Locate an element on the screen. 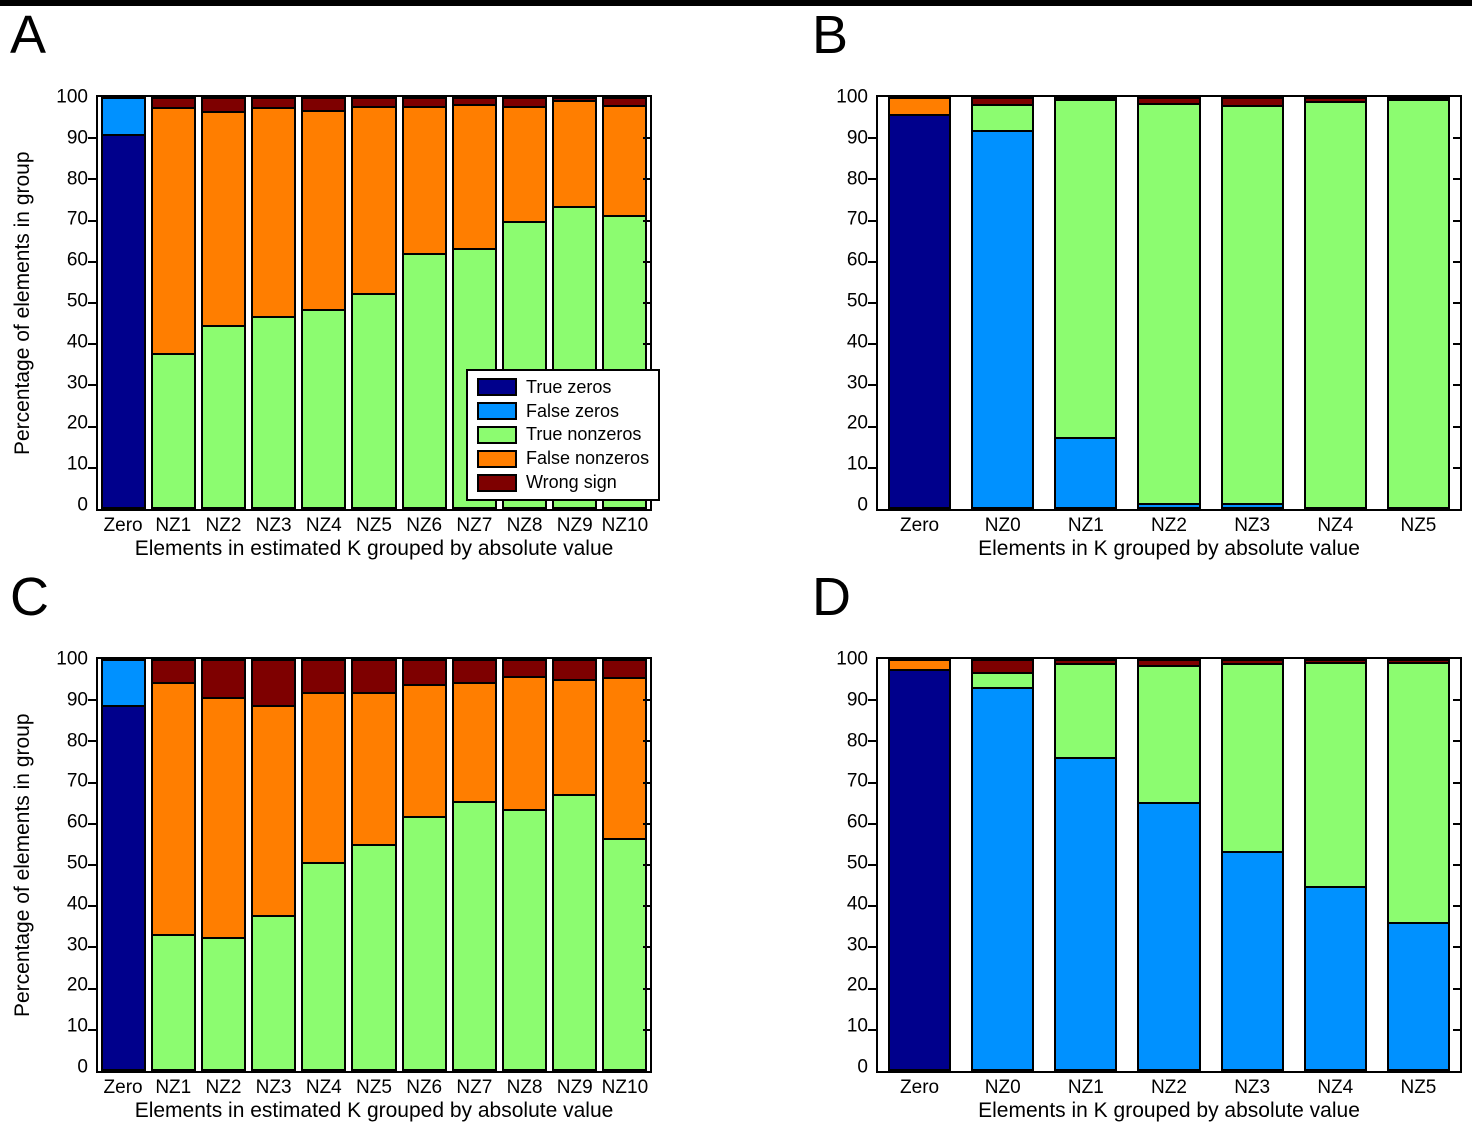 The width and height of the screenshot is (1472, 1124). x-tick-label-nz5: NZ5 is located at coordinates (374, 1087).